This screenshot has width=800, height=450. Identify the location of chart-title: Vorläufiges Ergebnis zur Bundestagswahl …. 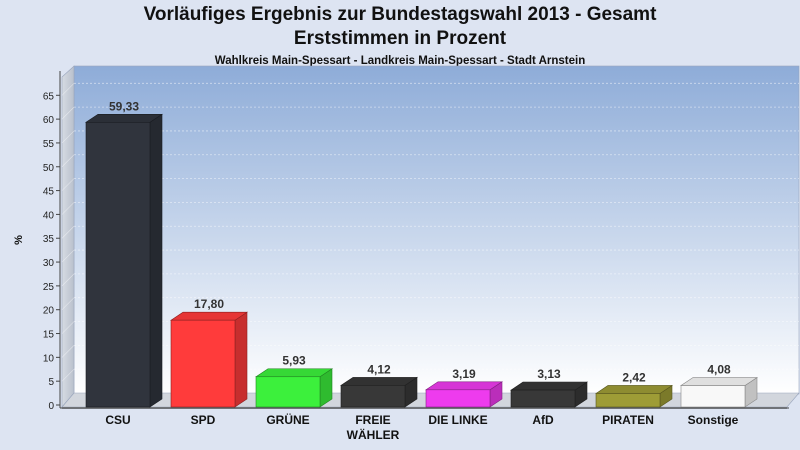
(400, 14).